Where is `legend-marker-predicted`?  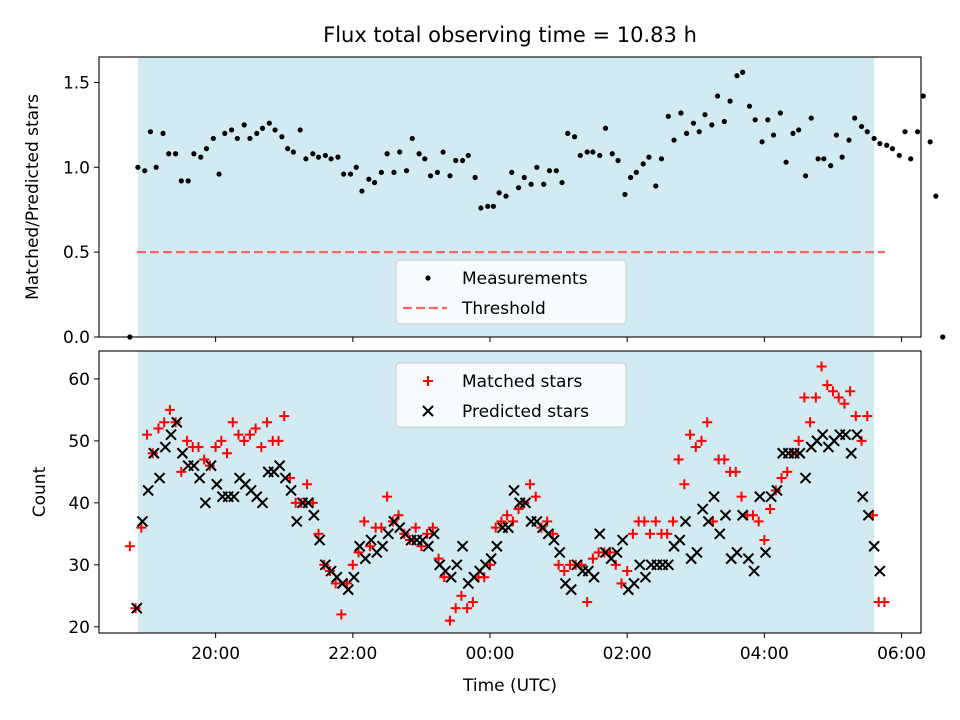
legend-marker-predicted is located at coordinates (428, 411).